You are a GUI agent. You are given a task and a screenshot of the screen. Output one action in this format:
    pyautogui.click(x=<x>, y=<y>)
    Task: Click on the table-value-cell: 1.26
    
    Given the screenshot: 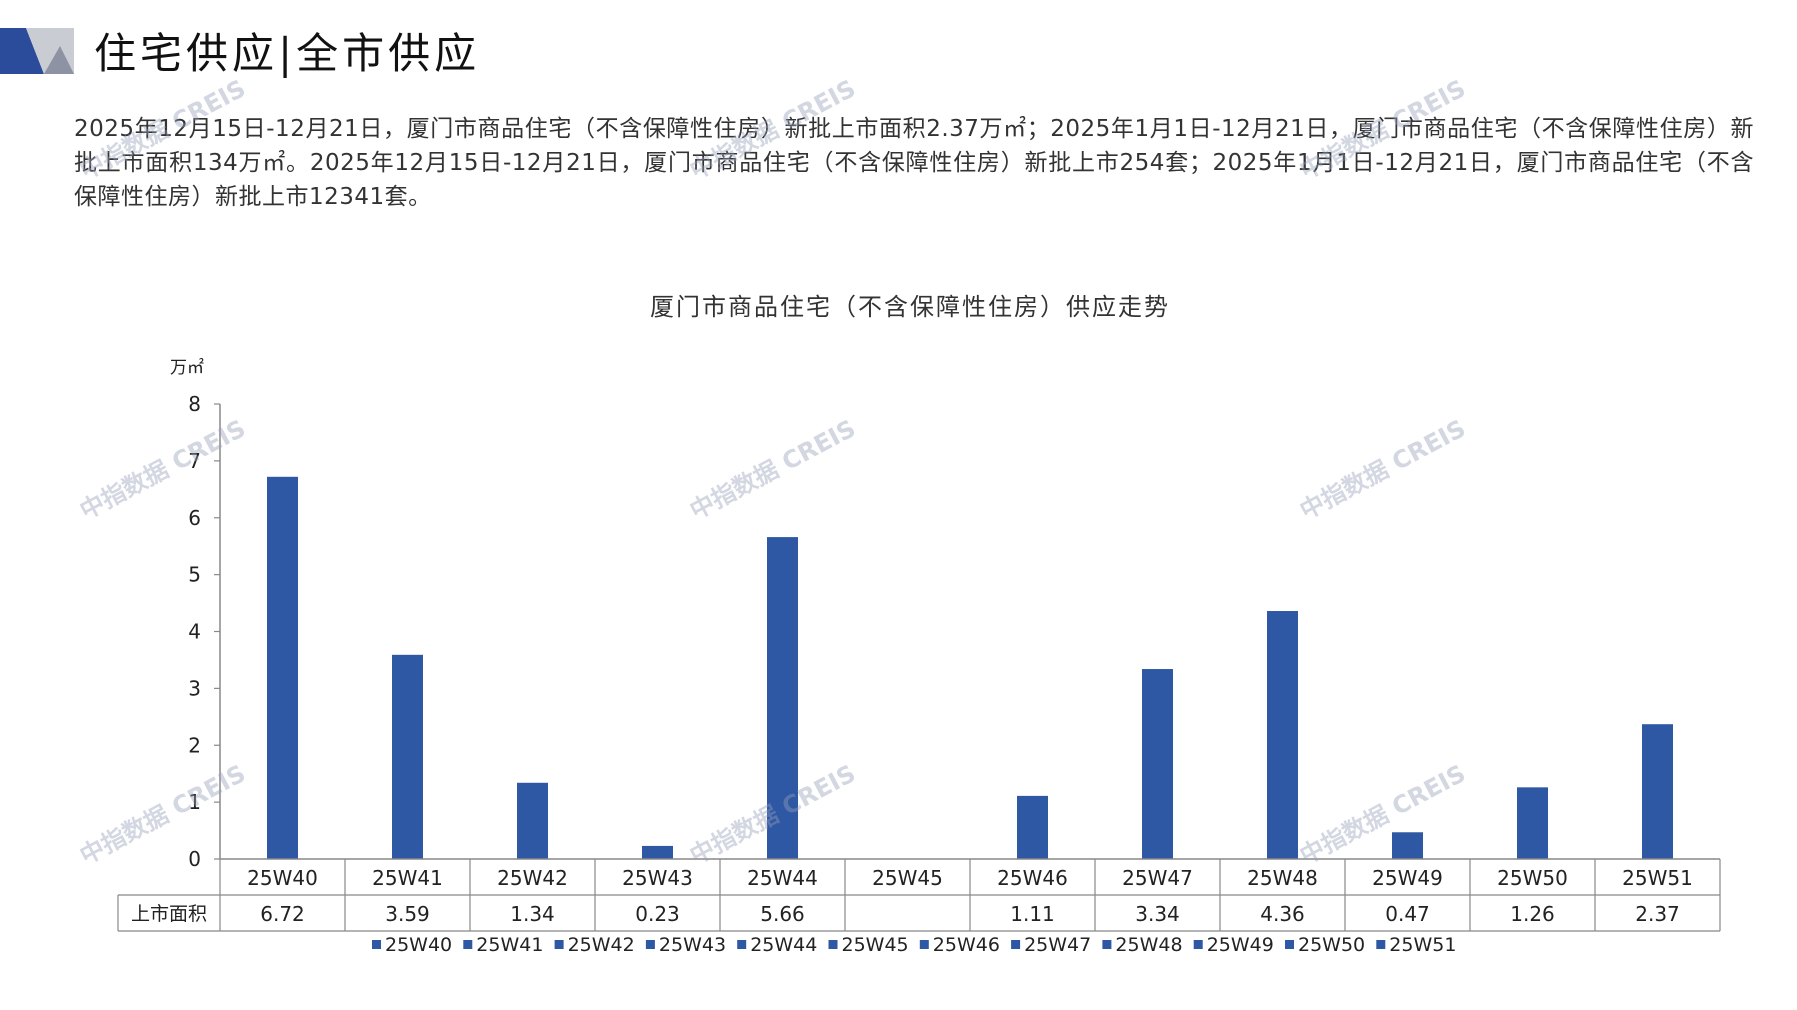 What is the action you would take?
    pyautogui.click(x=1532, y=914)
    